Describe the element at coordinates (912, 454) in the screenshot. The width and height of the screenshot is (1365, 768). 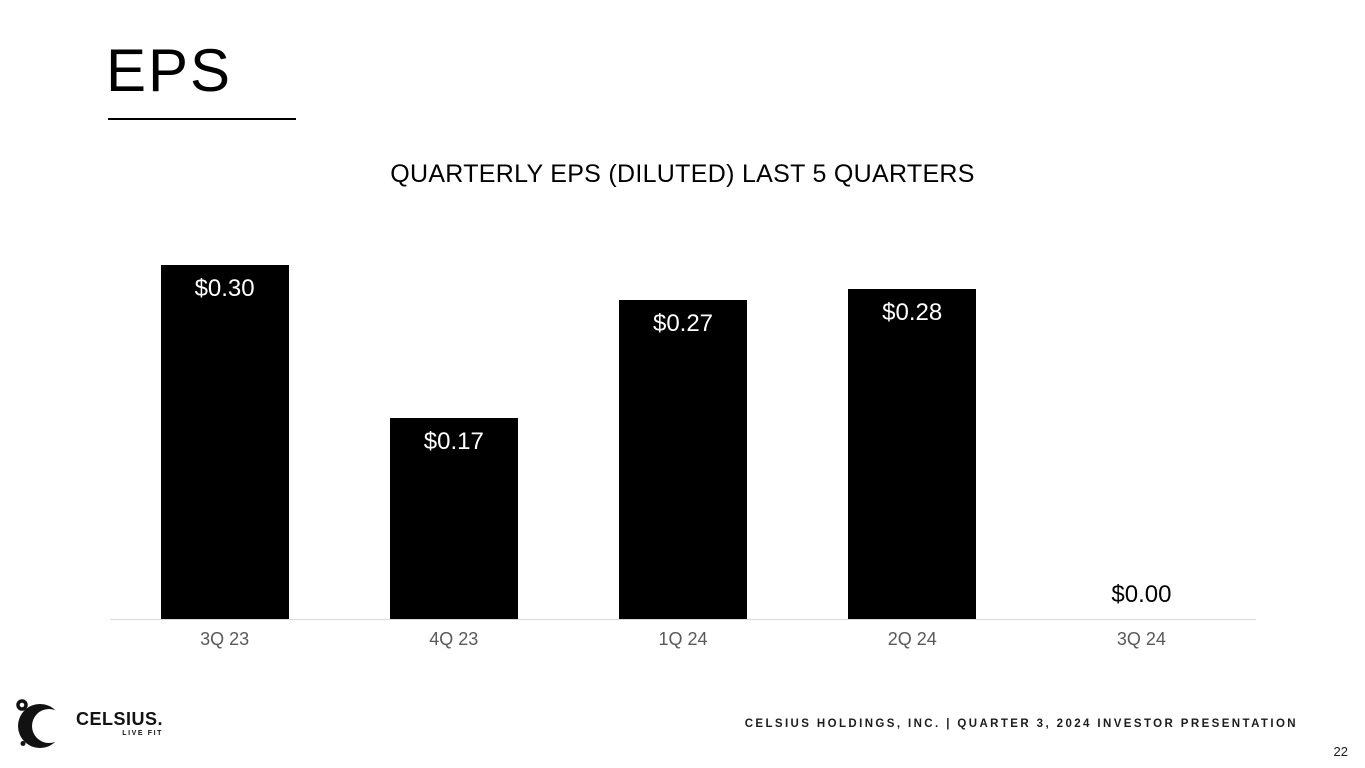
I see `bar: $0.28` at that location.